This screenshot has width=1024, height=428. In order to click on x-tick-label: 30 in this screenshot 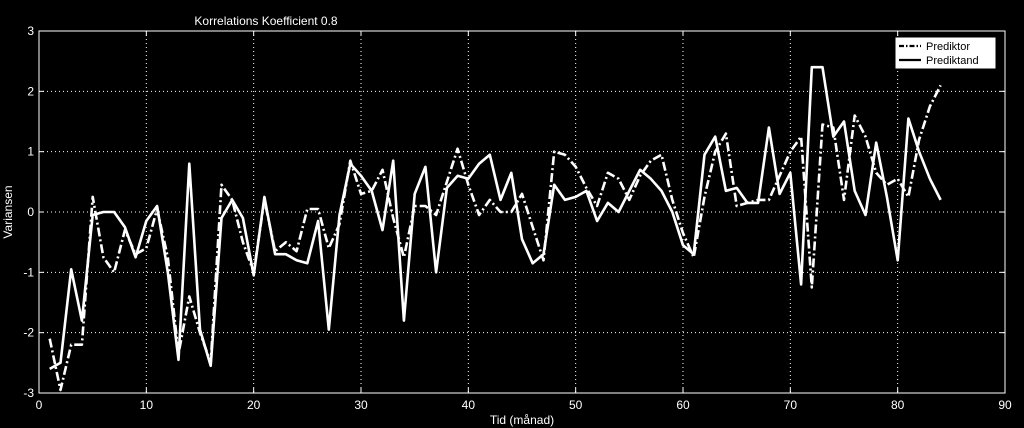, I will do `click(361, 405)`.